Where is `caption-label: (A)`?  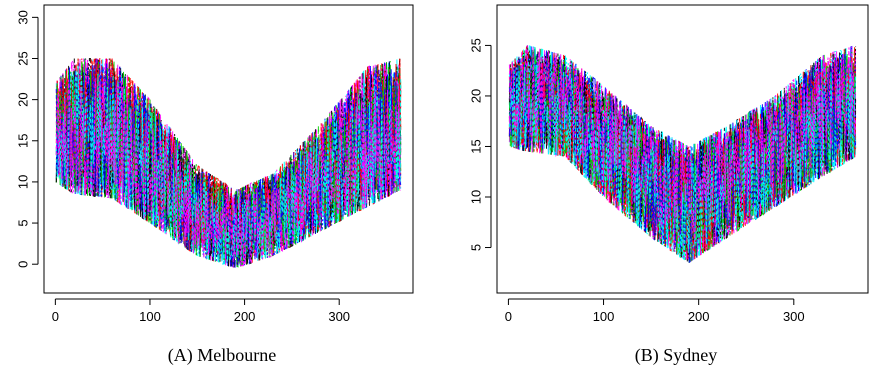 caption-label: (A) is located at coordinates (180, 355).